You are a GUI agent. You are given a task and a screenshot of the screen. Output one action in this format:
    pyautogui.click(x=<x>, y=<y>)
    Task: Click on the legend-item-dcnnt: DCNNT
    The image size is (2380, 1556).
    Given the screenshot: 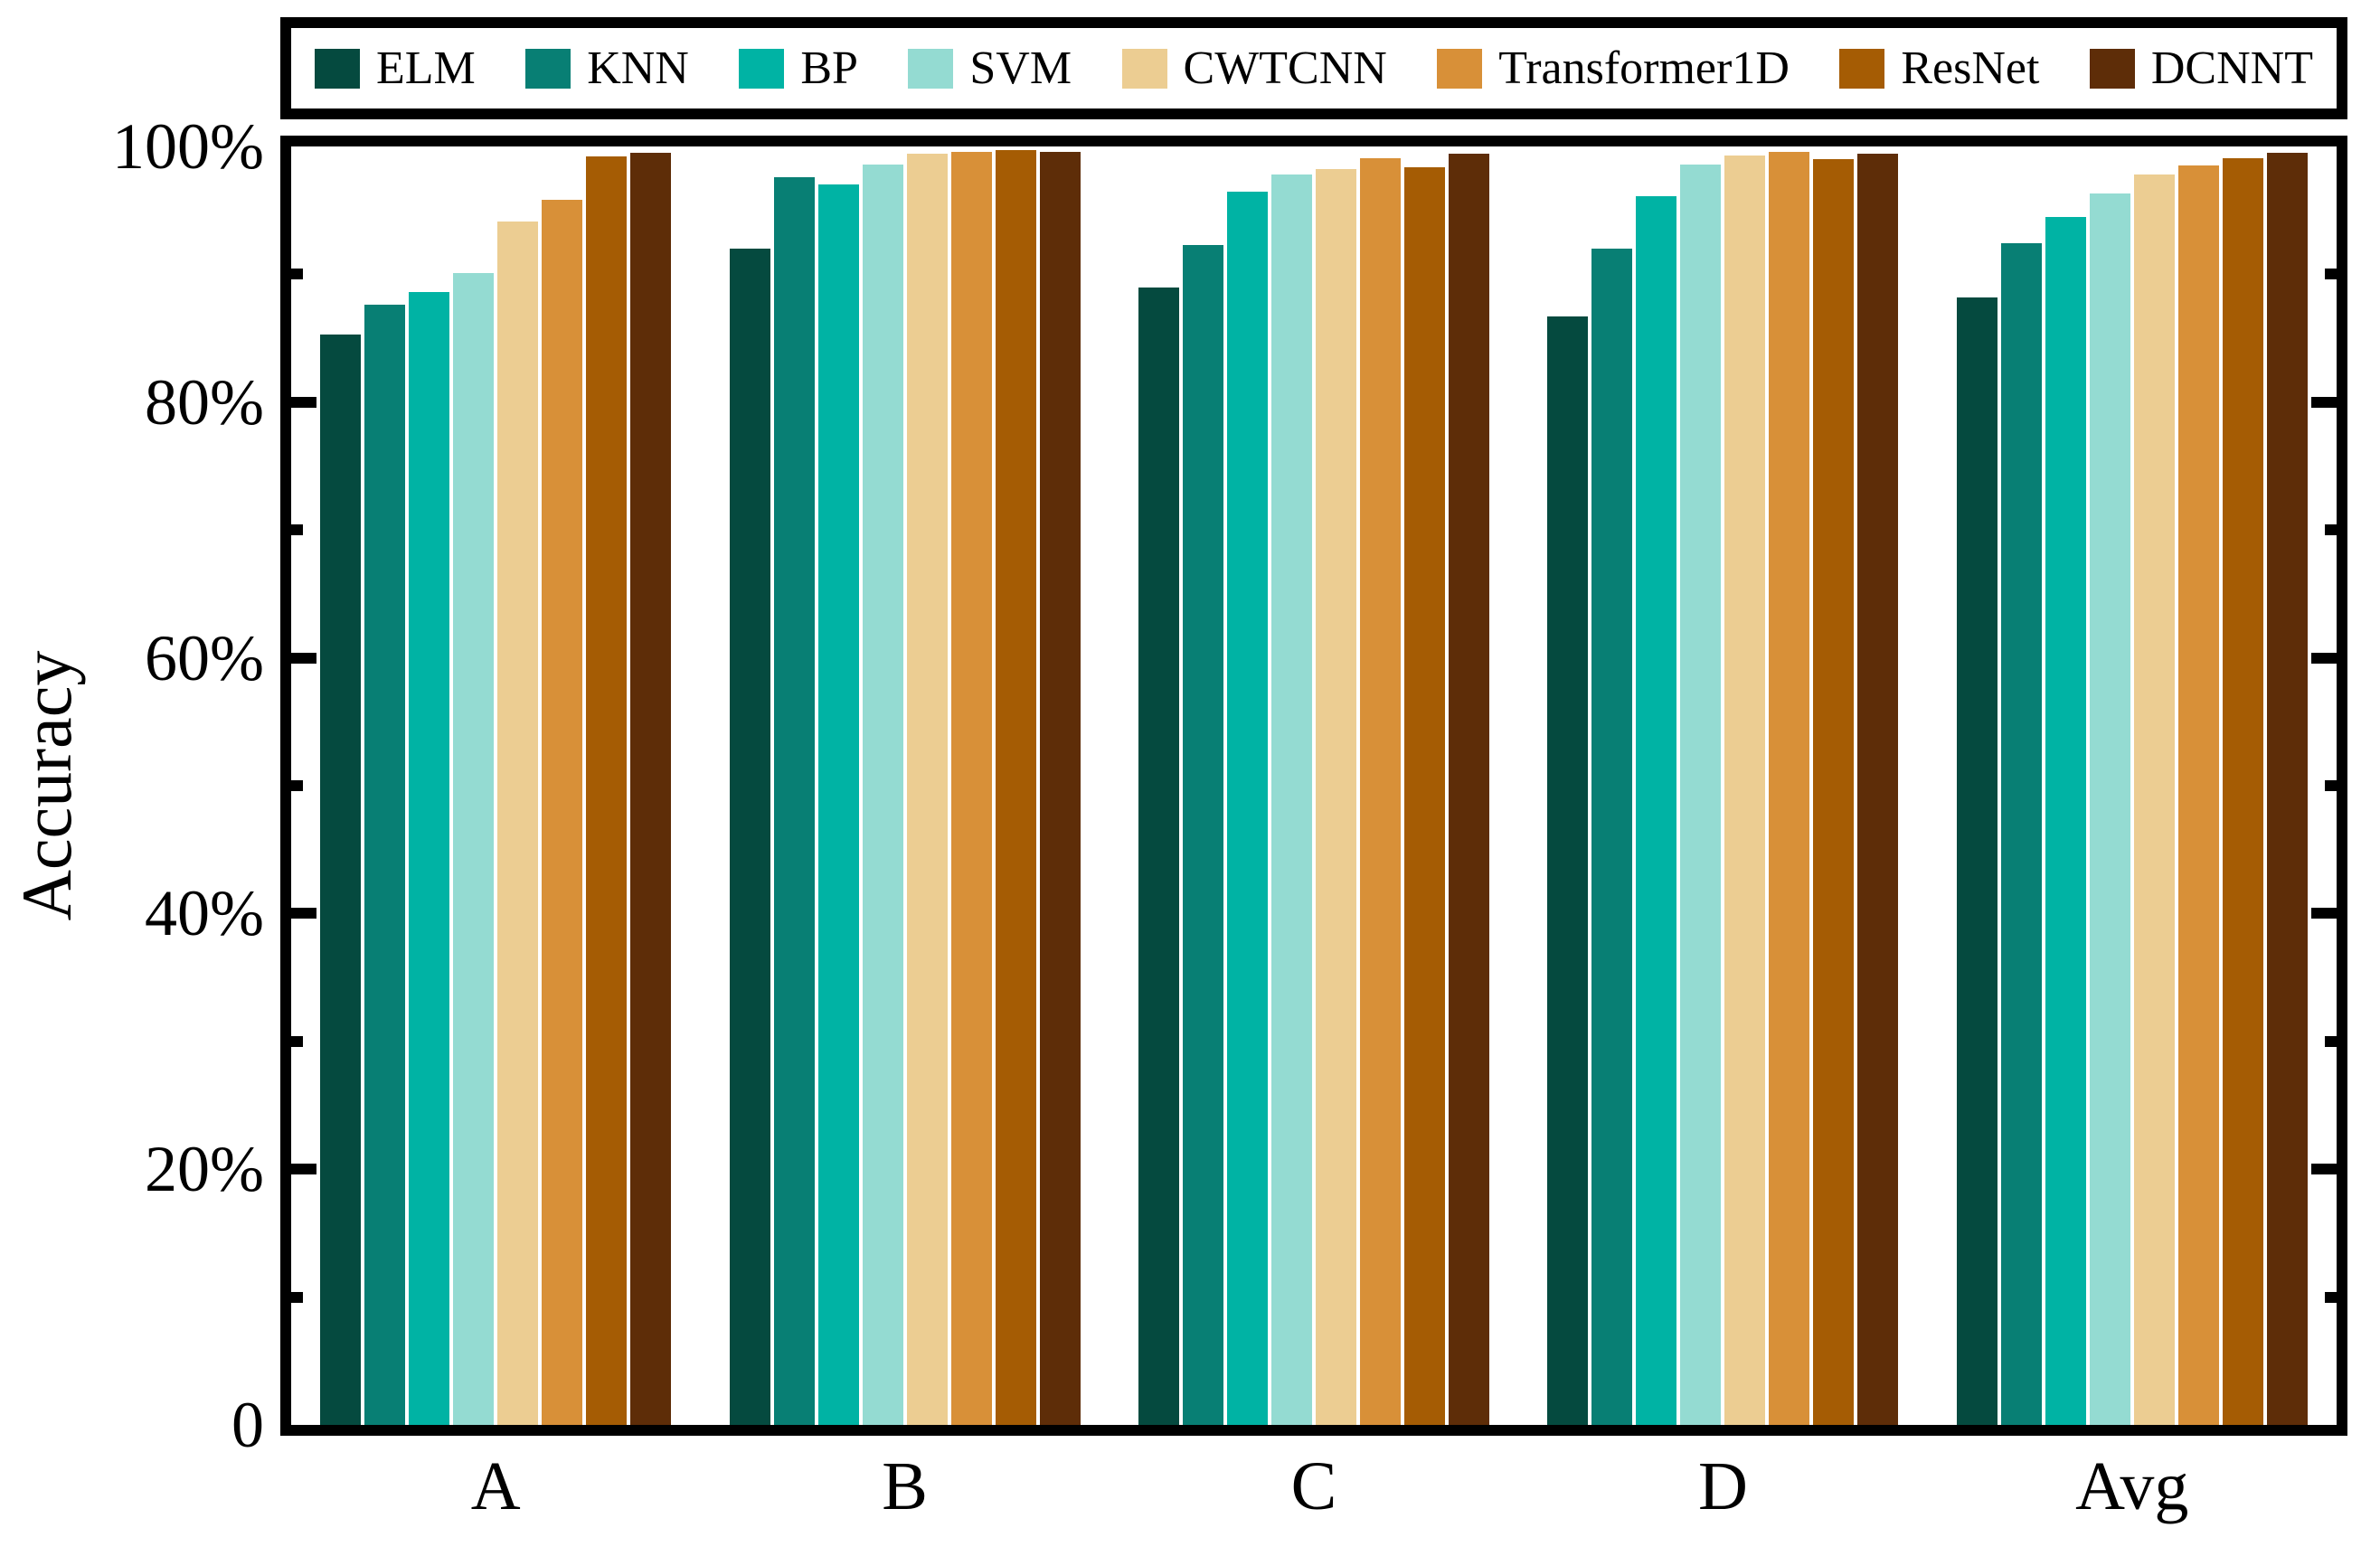 What is the action you would take?
    pyautogui.click(x=2201, y=68)
    